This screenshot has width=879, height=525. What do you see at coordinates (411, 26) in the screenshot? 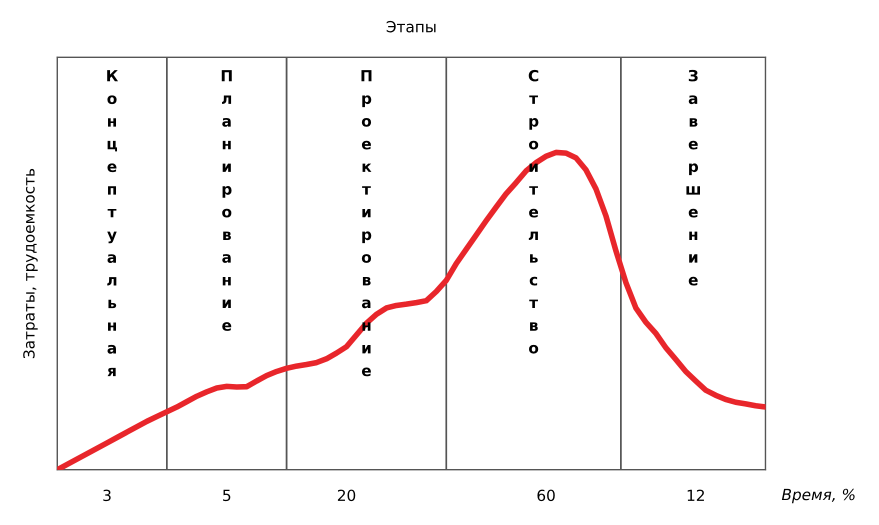
I see `chart-title: Этапы` at bounding box center [411, 26].